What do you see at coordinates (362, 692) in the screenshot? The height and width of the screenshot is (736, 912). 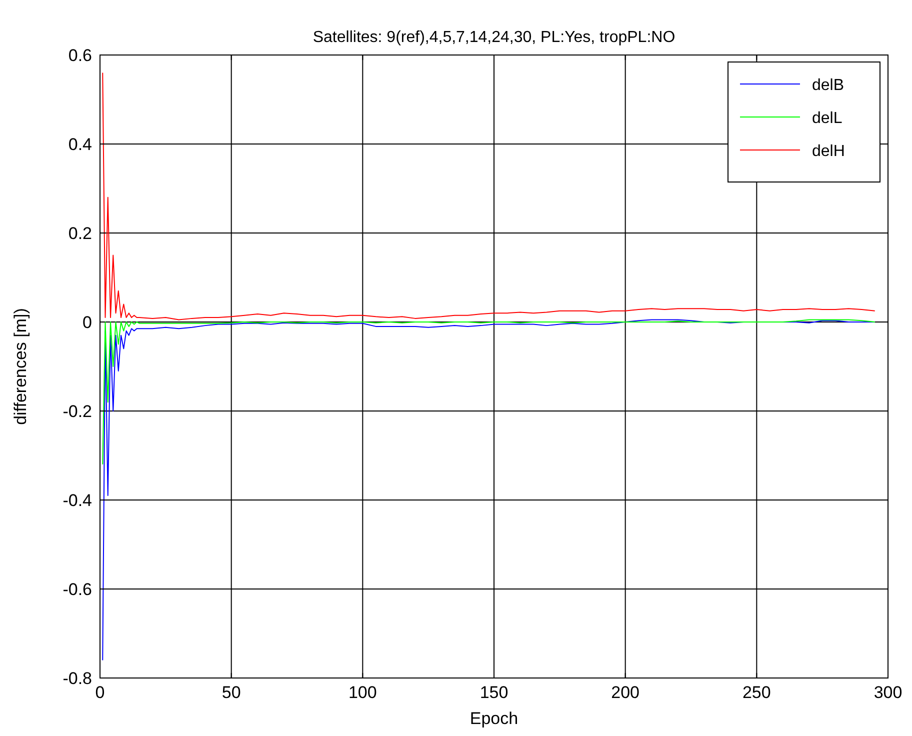 I see `x-tick-label: 100` at bounding box center [362, 692].